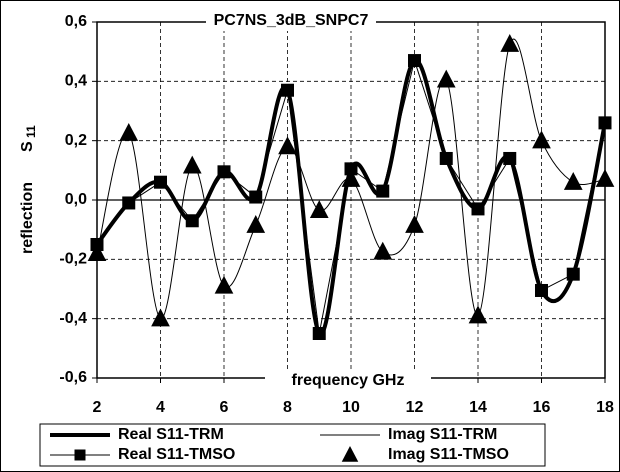 This screenshot has width=620, height=472. I want to click on y-axis-label: reflection S 11, so click(28, 189).